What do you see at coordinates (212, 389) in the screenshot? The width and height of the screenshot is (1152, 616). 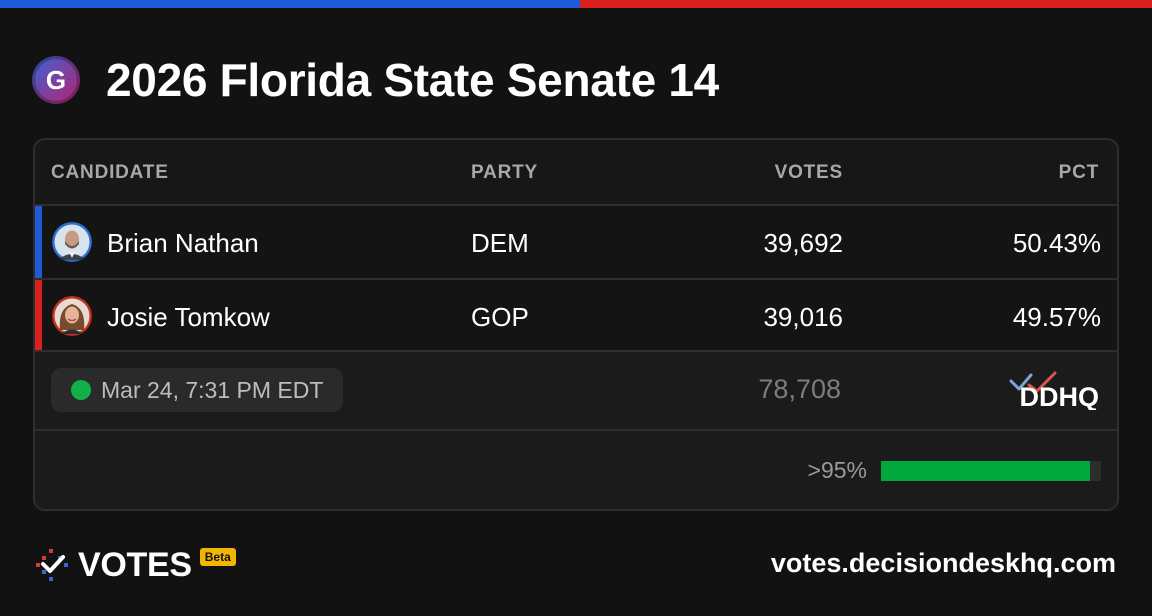 I see `last-updated-time: Mar 24, 7:31 PM EDT` at bounding box center [212, 389].